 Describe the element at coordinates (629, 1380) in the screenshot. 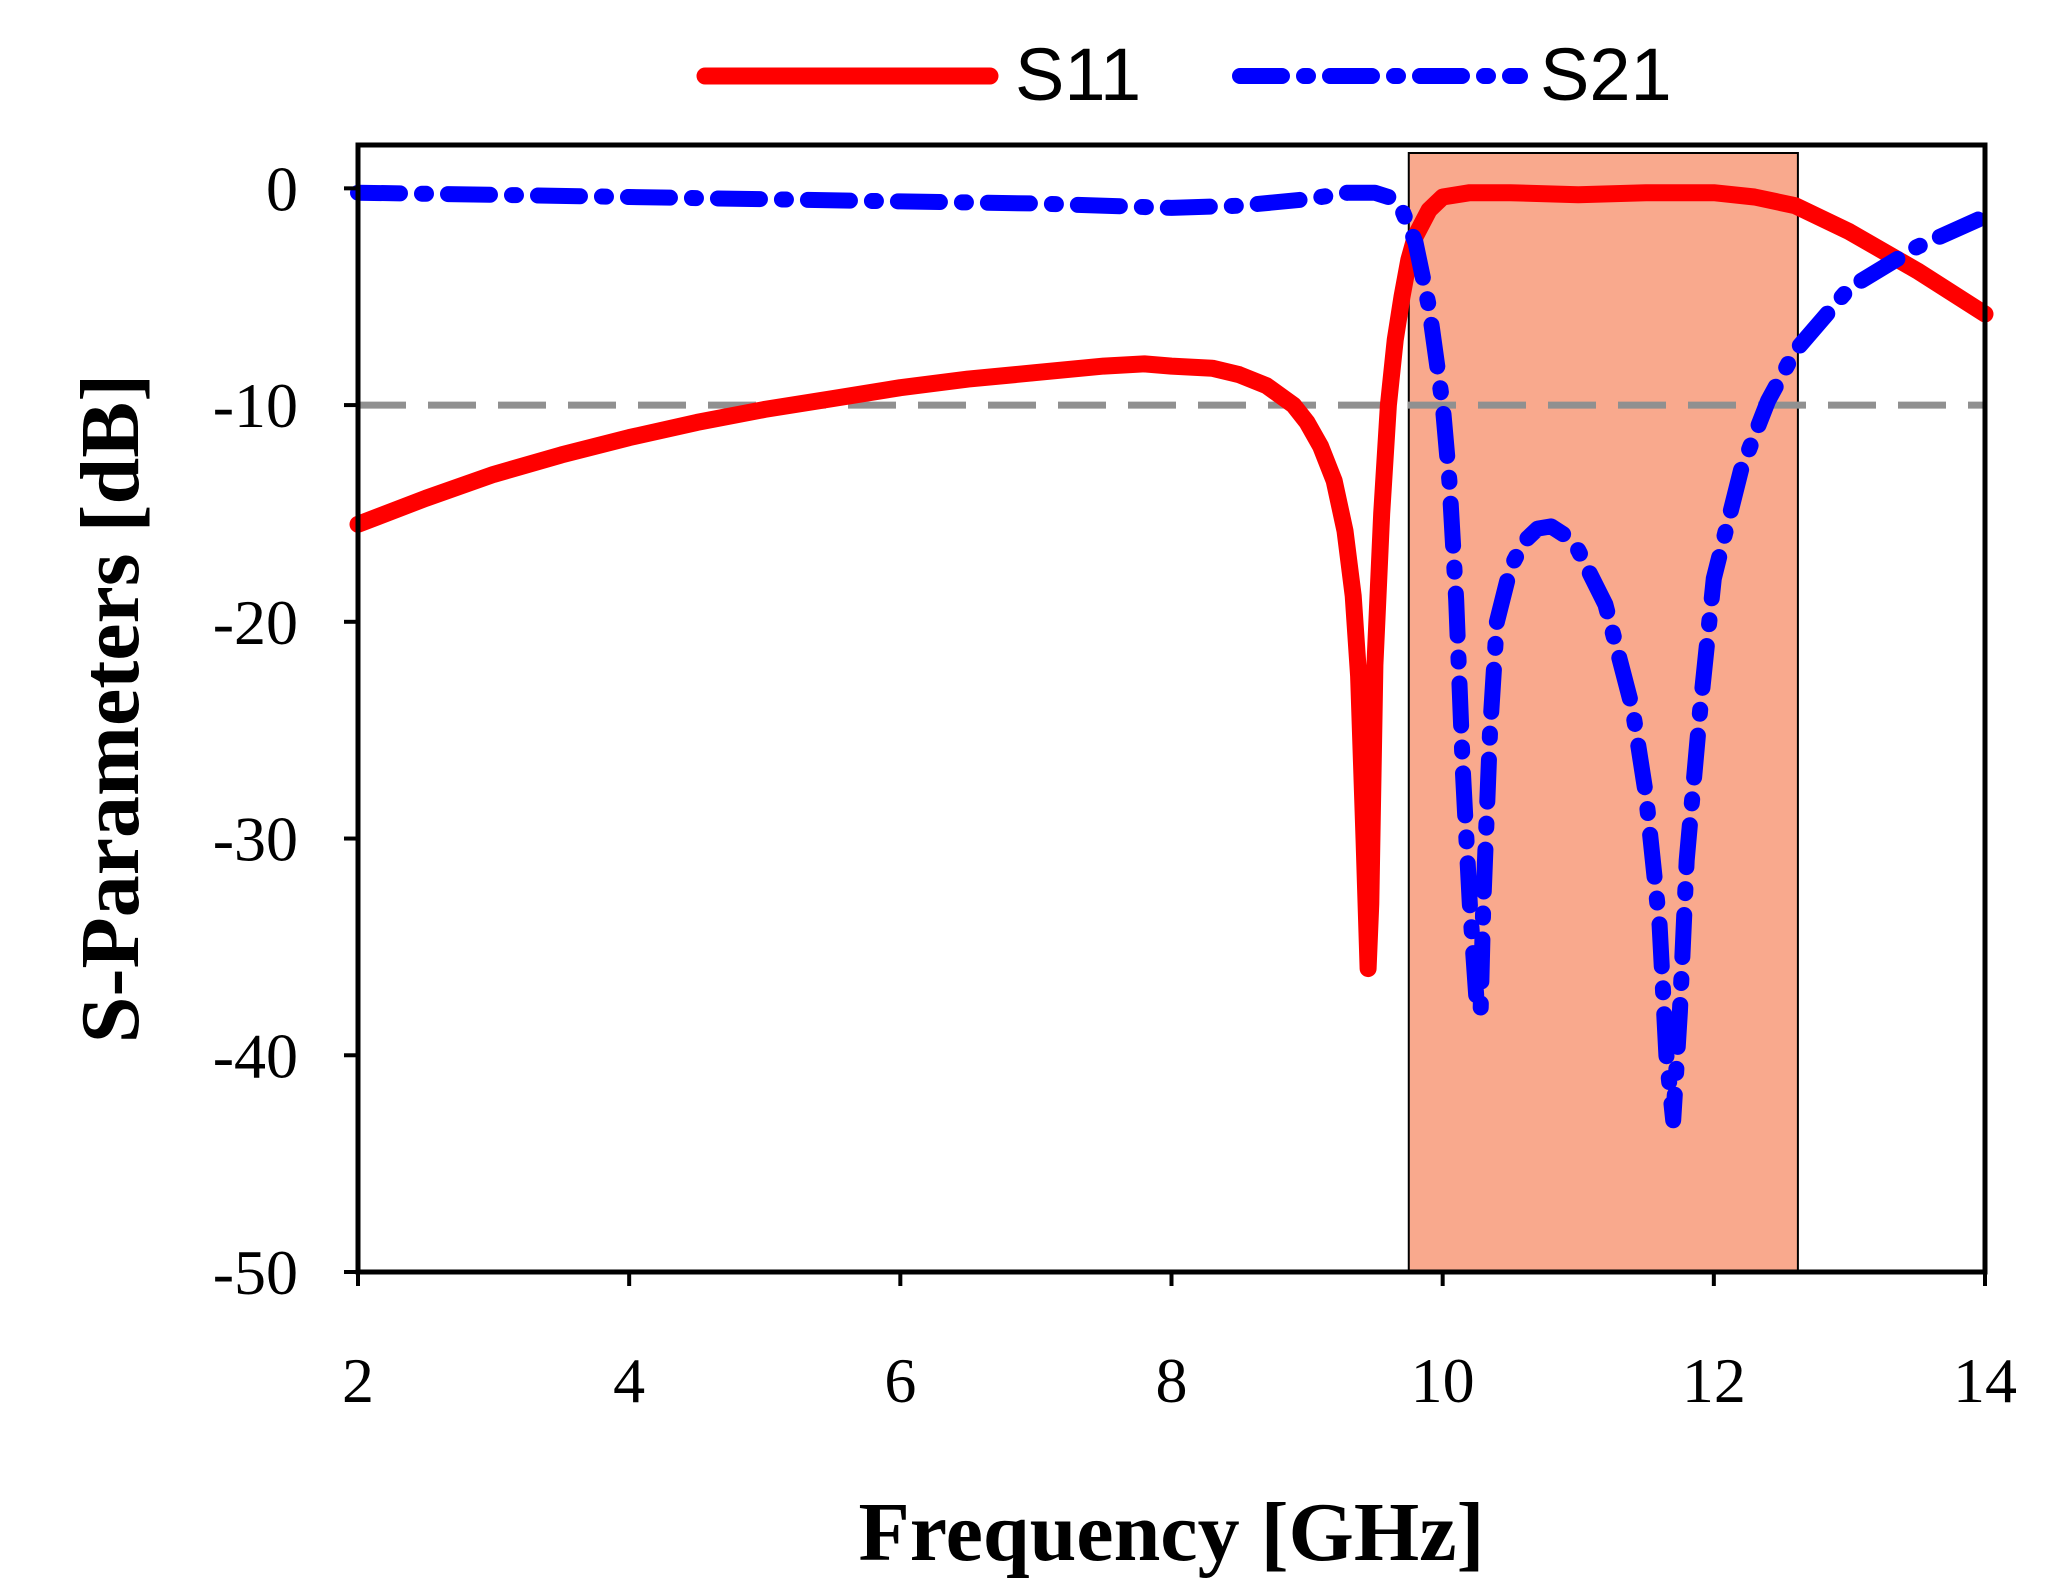

I see `x-tick-label: 4` at that location.